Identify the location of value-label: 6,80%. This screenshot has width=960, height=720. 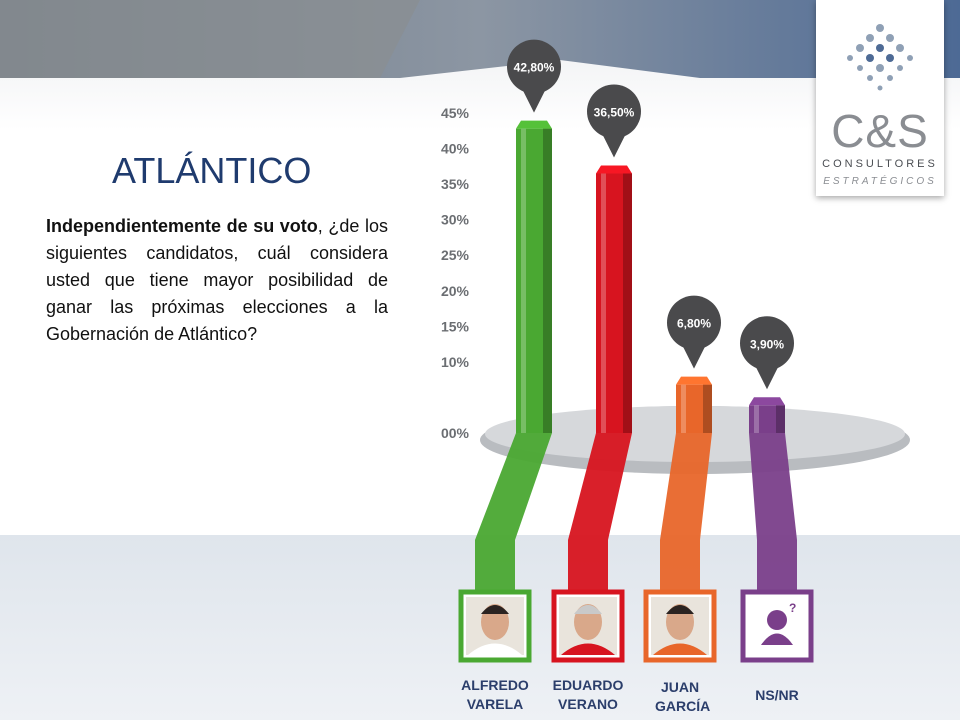
(694, 324).